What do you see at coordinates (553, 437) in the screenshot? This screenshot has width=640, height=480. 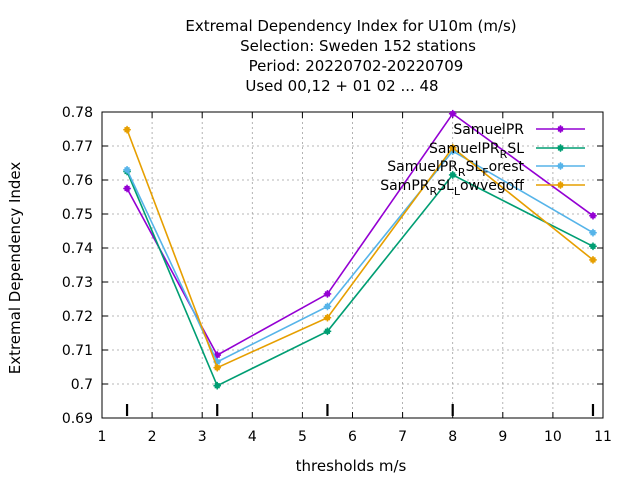 I see `x-tick-label: 10` at bounding box center [553, 437].